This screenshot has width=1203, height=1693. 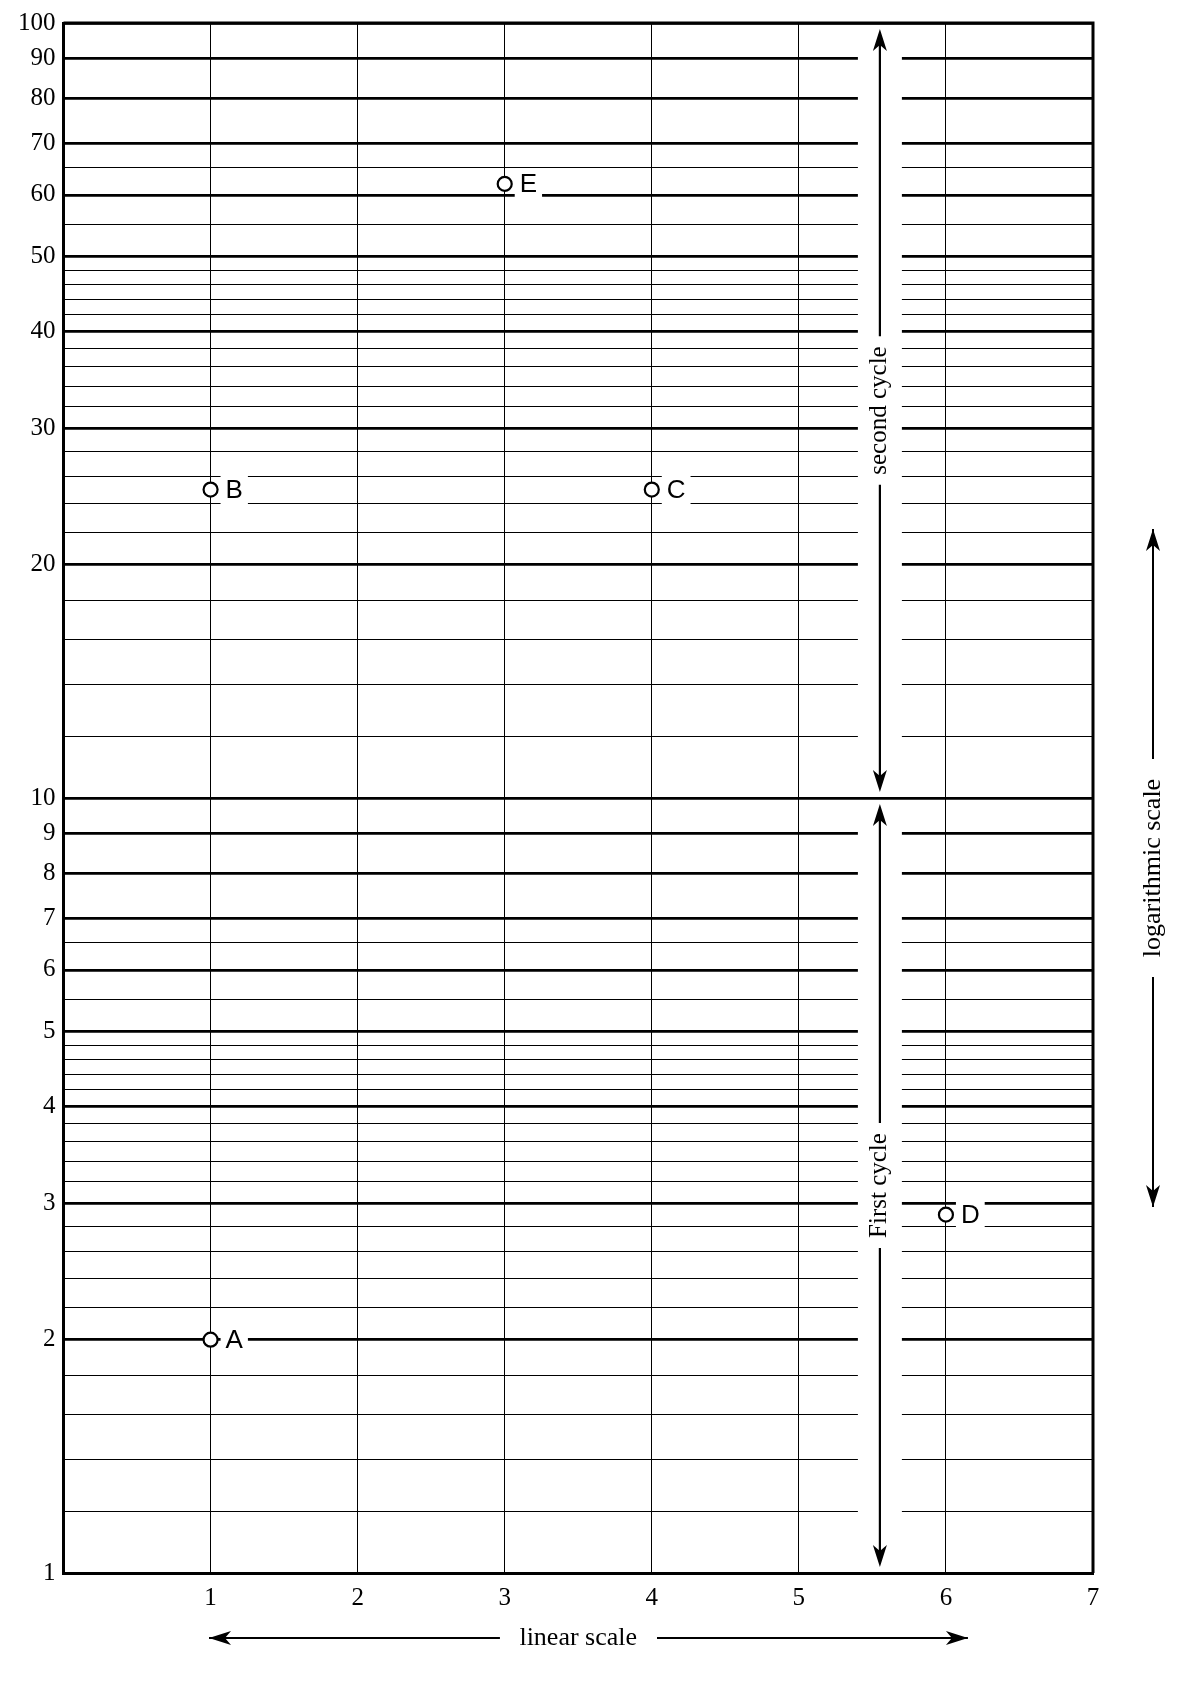 What do you see at coordinates (43, 329) in the screenshot?
I see `y-tick-label: 40` at bounding box center [43, 329].